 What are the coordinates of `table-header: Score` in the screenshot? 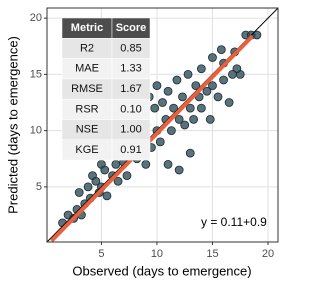 It's located at (131, 28).